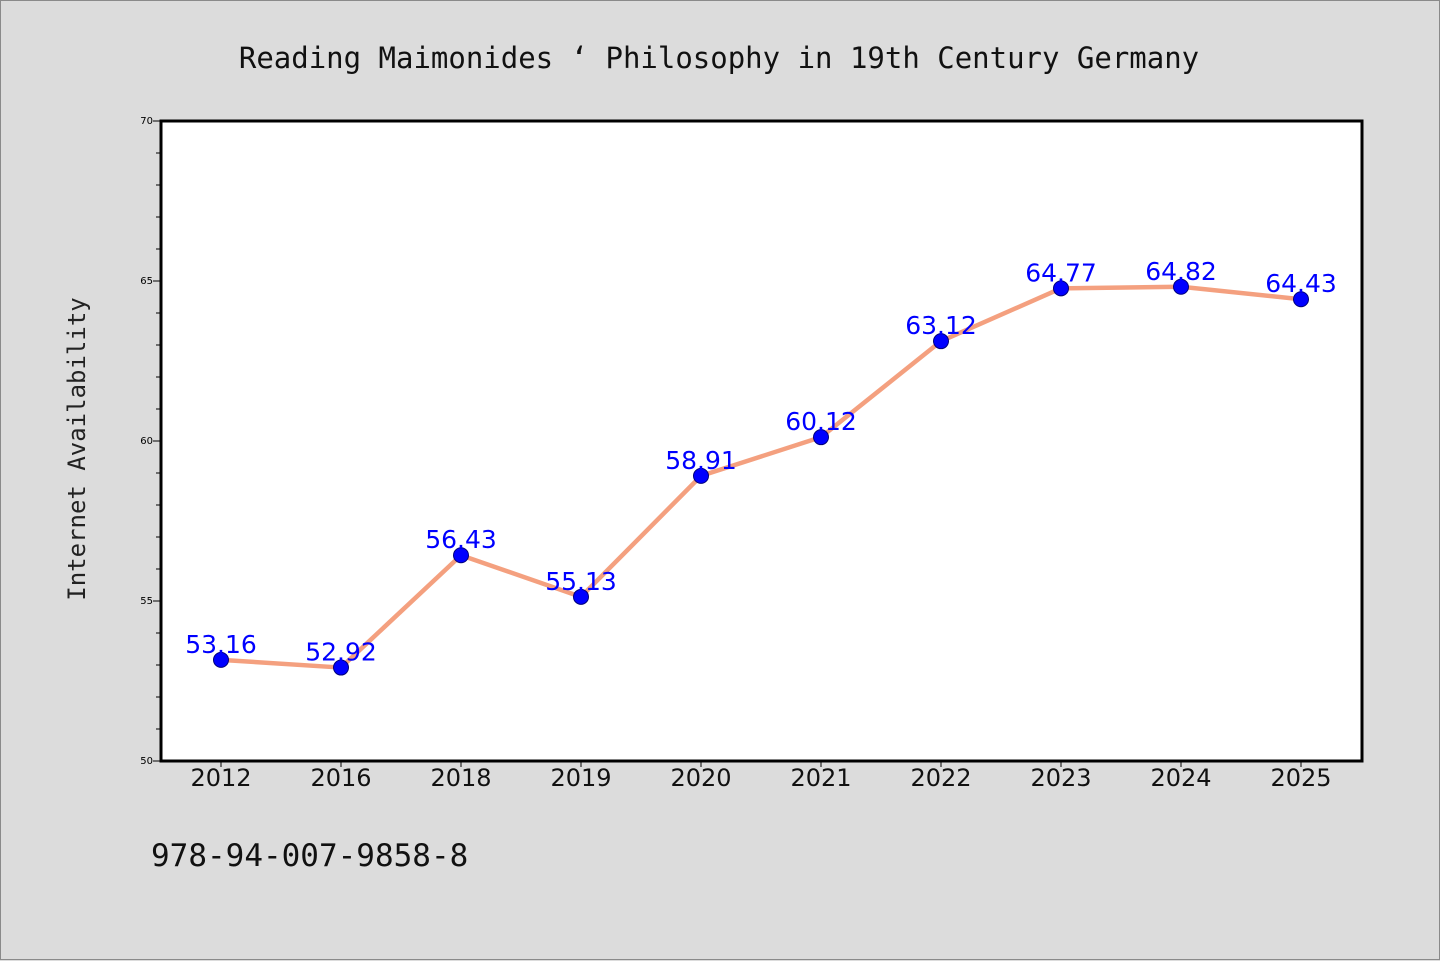  I want to click on data-label: 52.92, so click(341, 652).